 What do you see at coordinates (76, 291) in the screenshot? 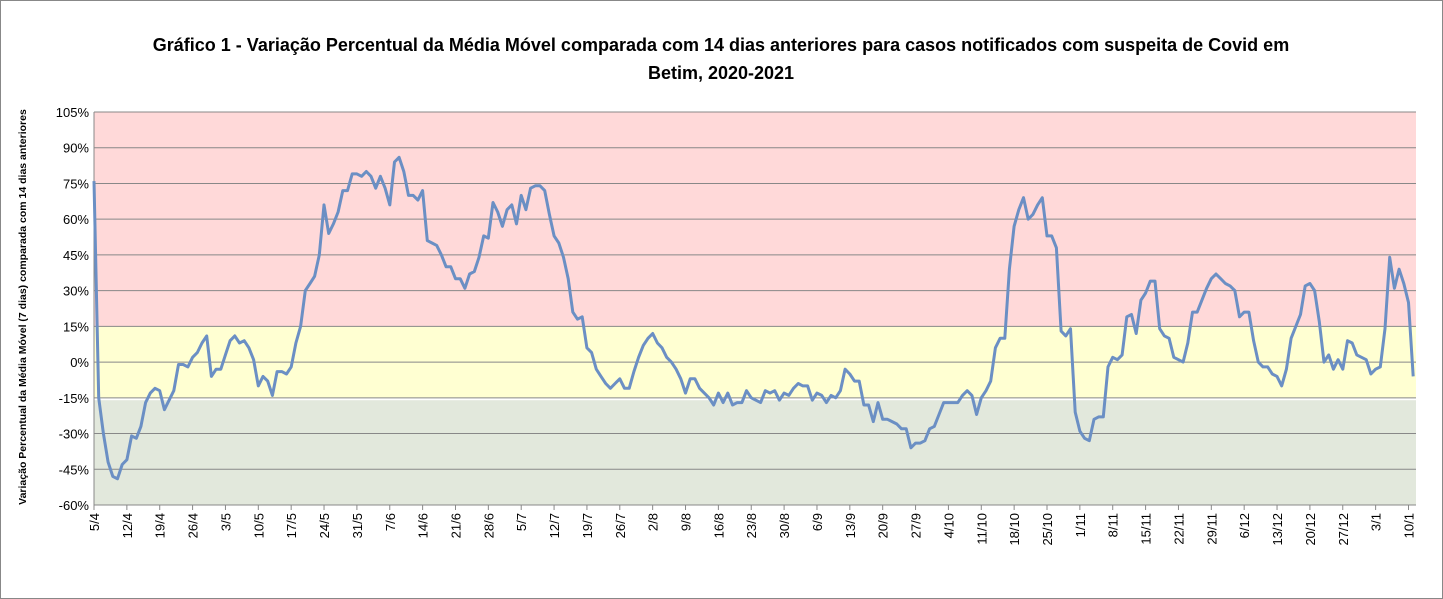
I see `y-tick-label: 30%` at bounding box center [76, 291].